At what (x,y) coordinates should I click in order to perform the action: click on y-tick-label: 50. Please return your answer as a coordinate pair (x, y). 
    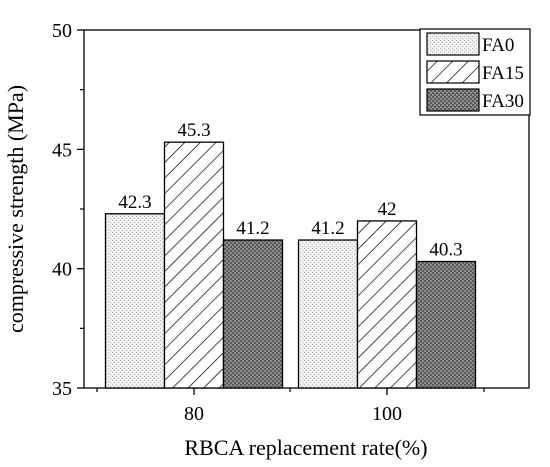
    Looking at the image, I should click on (62, 31).